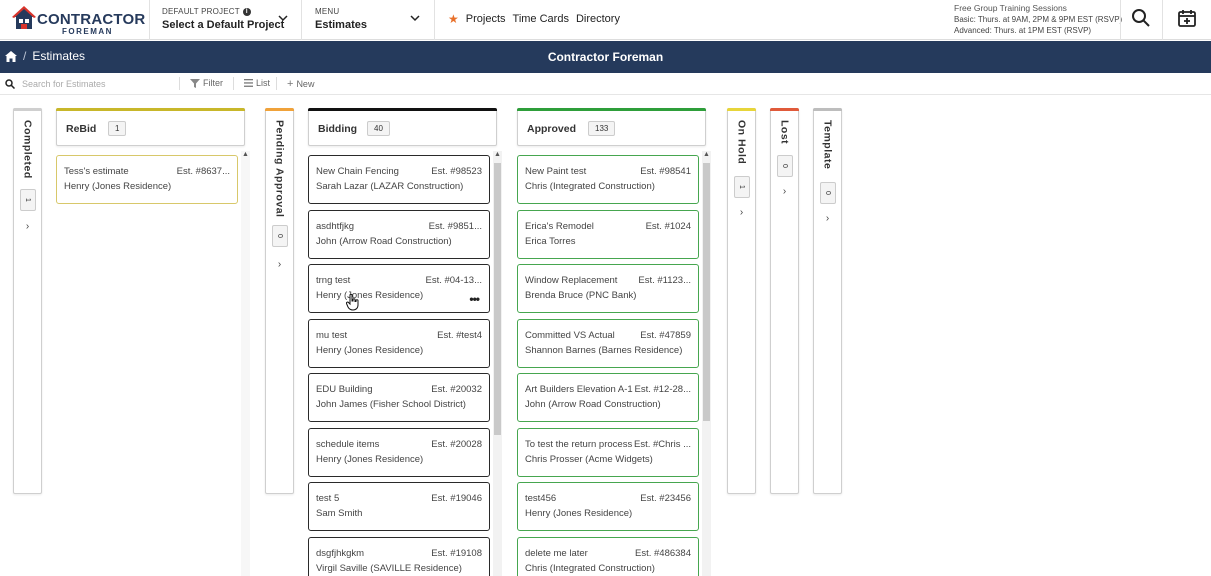 The image size is (1211, 576). What do you see at coordinates (1141, 18) in the screenshot?
I see `search-icon` at bounding box center [1141, 18].